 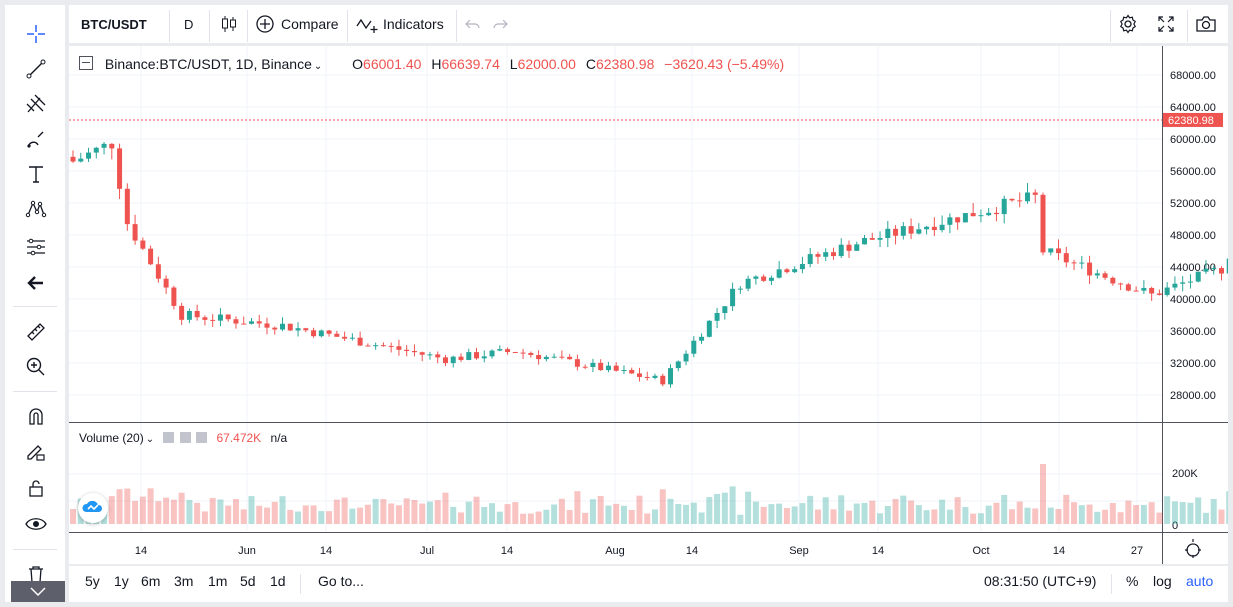 What do you see at coordinates (36, 416) in the screenshot?
I see `magnet-icon` at bounding box center [36, 416].